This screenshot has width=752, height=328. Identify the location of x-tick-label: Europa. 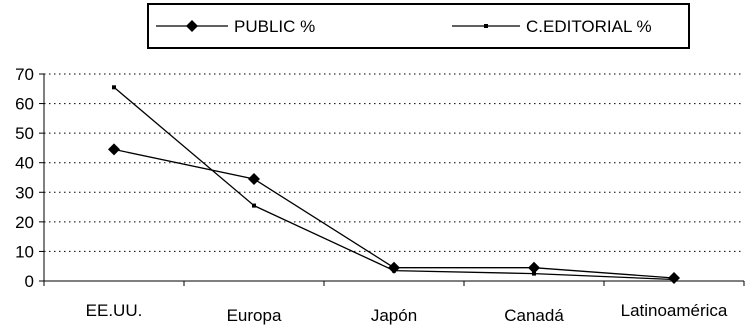
(254, 315).